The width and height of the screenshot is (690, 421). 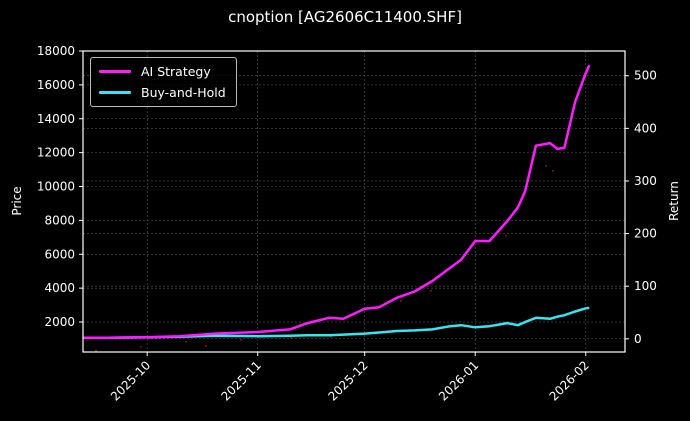 What do you see at coordinates (645, 181) in the screenshot?
I see `svg-text: 300` at bounding box center [645, 181].